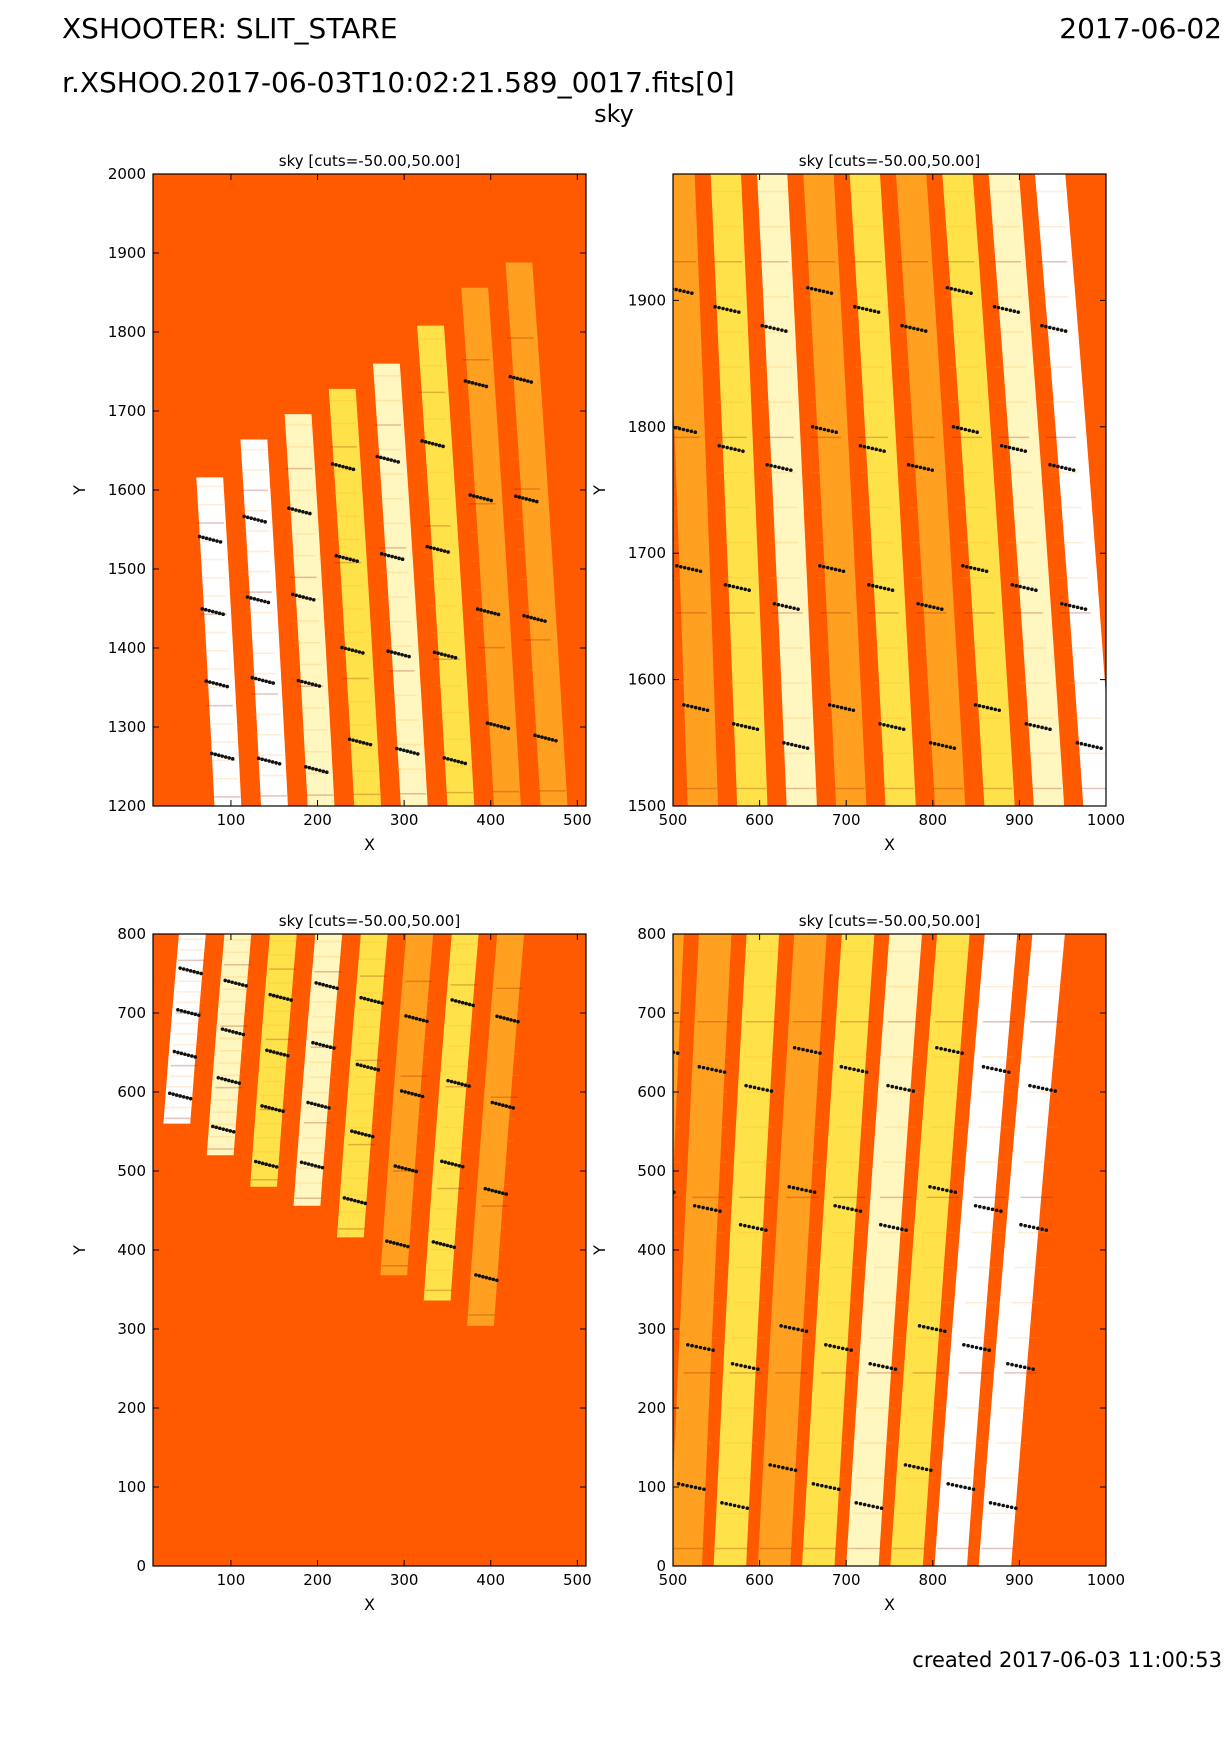  What do you see at coordinates (127, 648) in the screenshot?
I see `y-tick-label: 1400` at bounding box center [127, 648].